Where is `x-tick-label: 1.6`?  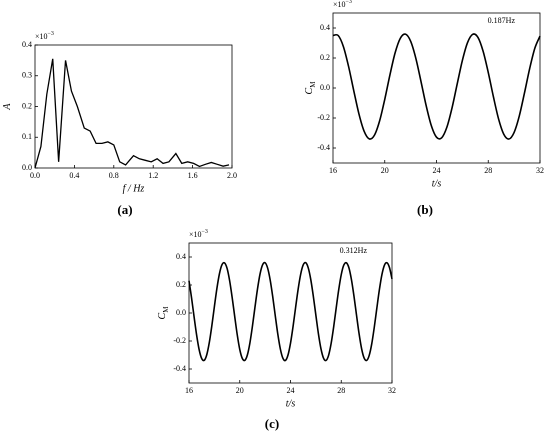
x-tick-label: 1.6 is located at coordinates (193, 175).